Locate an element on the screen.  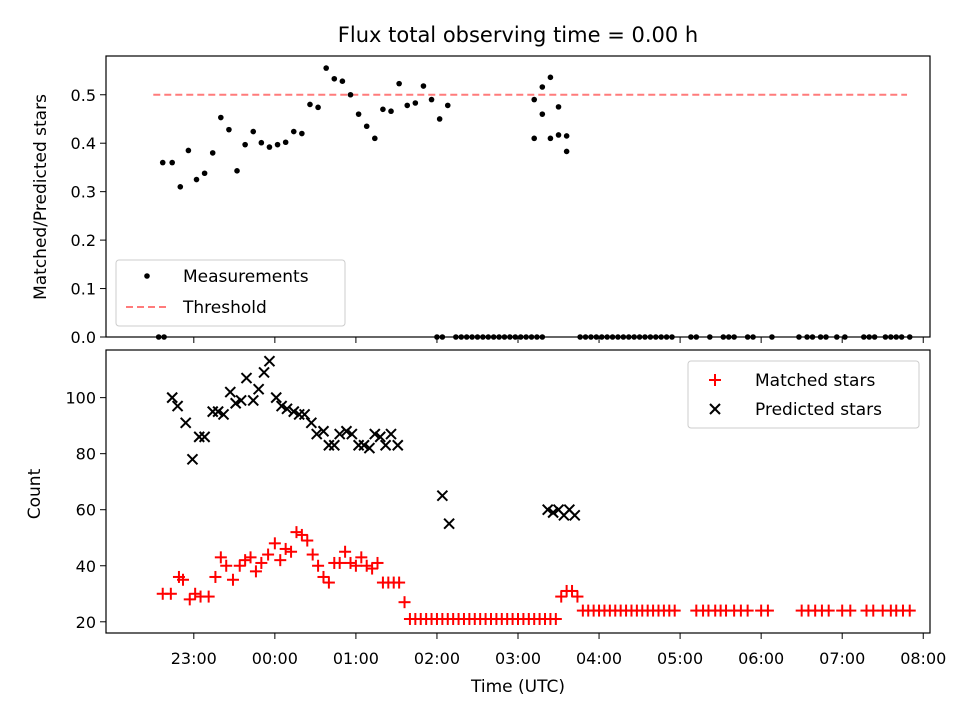
y-tick-label: 100 is located at coordinates (80, 398).